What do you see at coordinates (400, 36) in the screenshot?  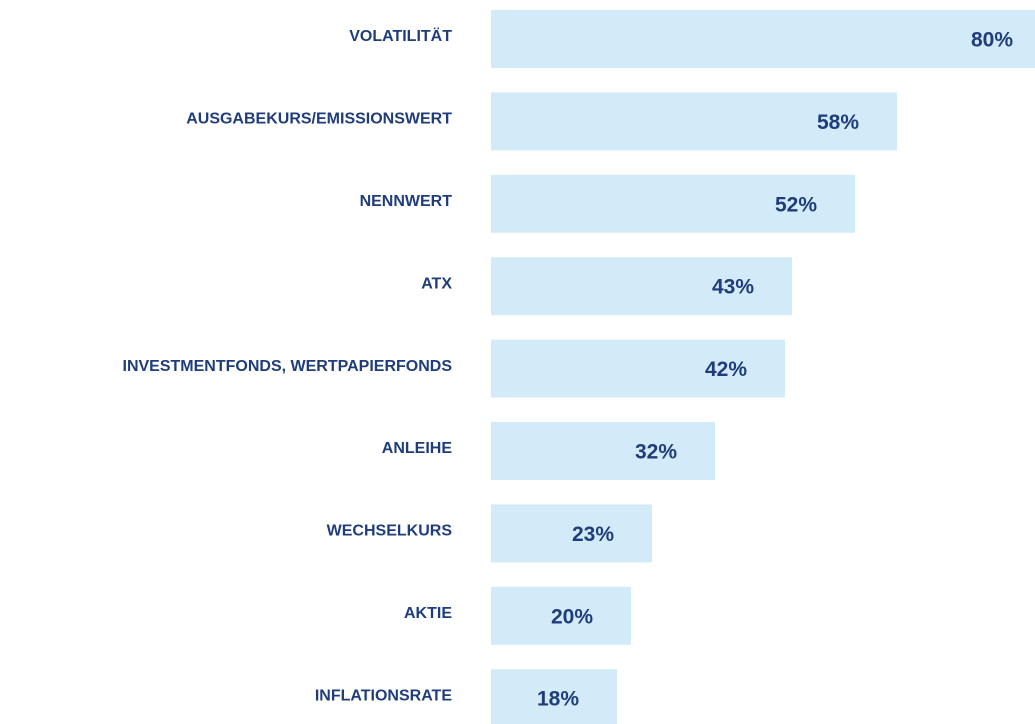 I see `category-label: VOLATILITÄT` at bounding box center [400, 36].